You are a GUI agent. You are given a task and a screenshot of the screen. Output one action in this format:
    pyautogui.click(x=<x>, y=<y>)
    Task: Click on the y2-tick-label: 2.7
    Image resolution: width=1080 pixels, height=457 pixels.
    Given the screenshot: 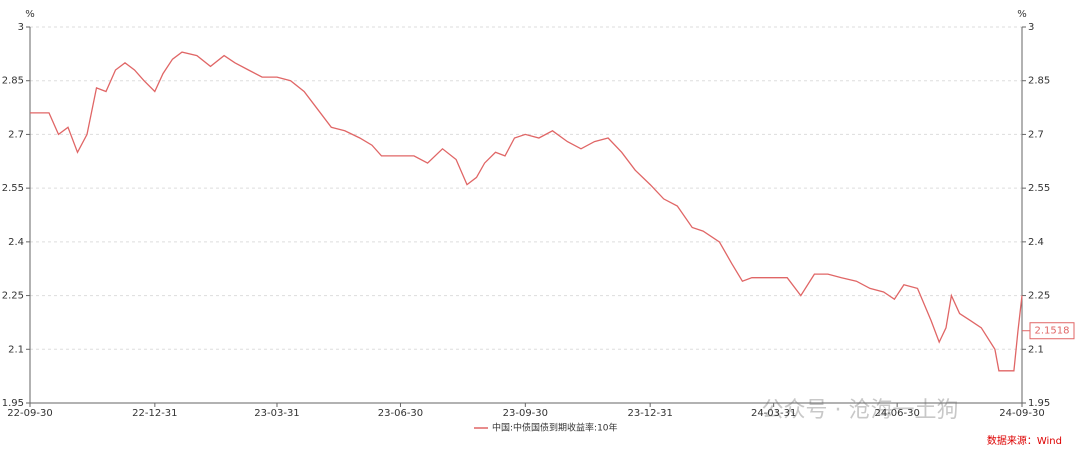 What is the action you would take?
    pyautogui.click(x=1036, y=134)
    